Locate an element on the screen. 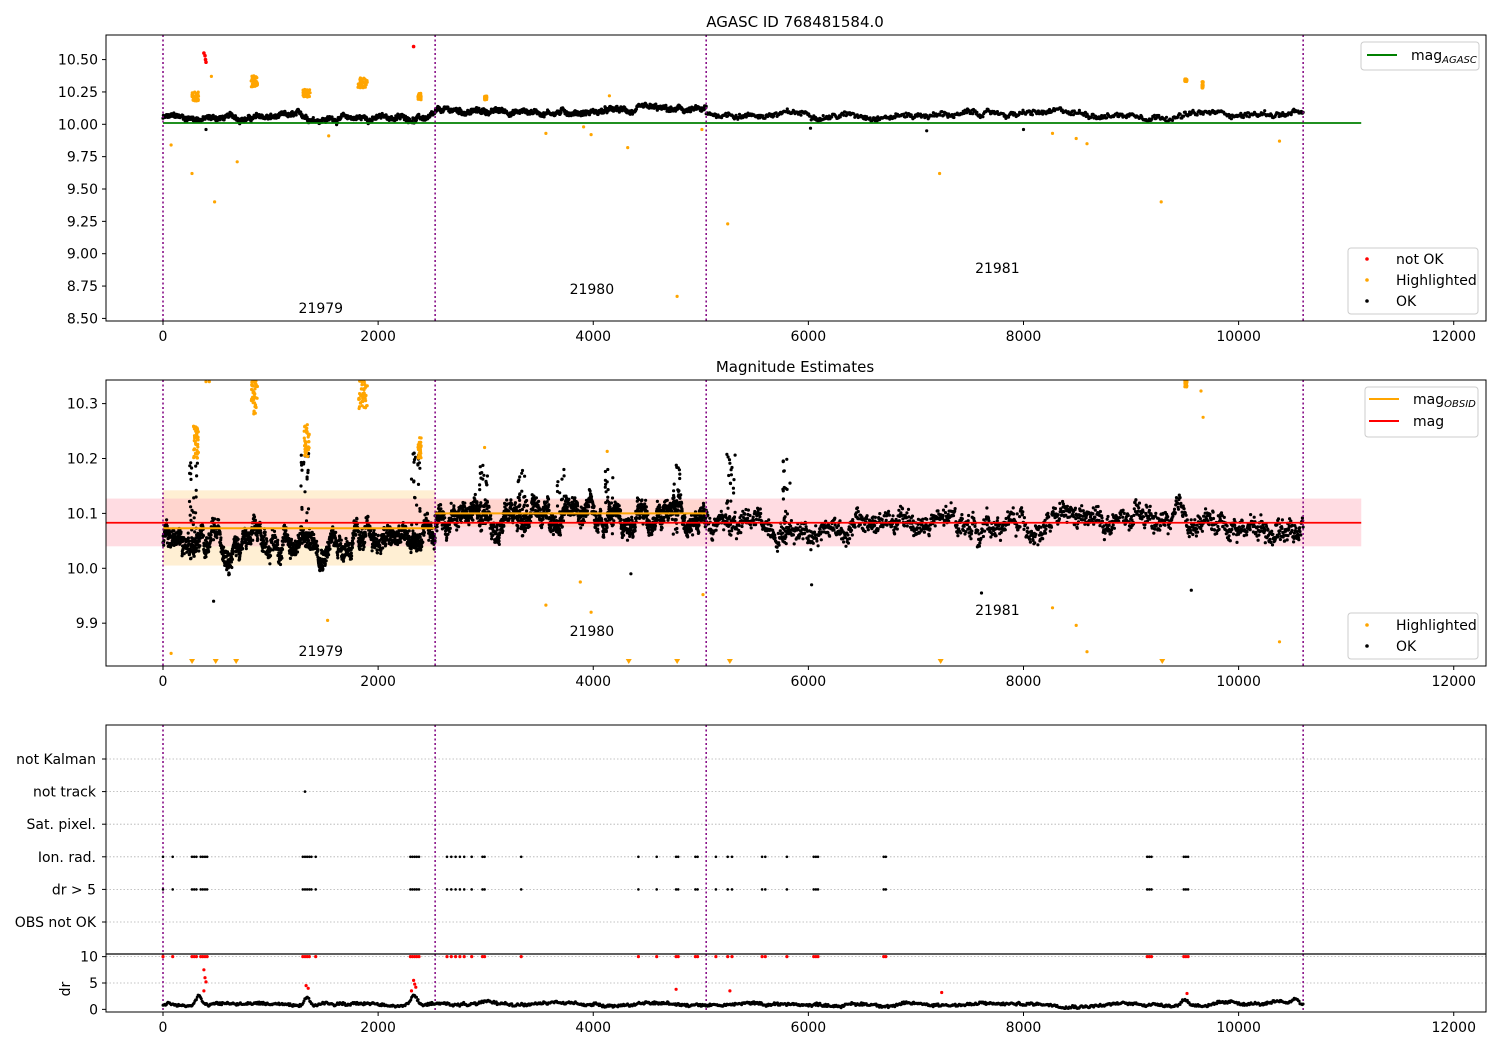  y-tick-label: 9.50 is located at coordinates (82, 190).